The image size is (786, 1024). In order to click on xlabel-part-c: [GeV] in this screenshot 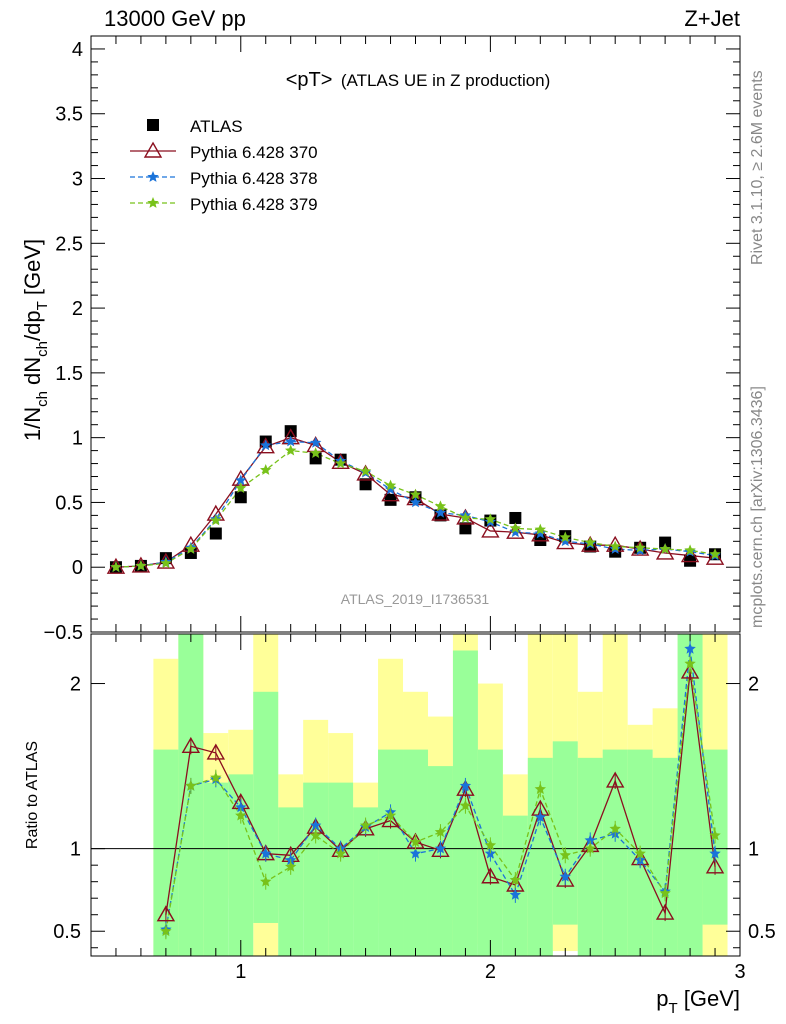, I will do `click(709, 998)`.